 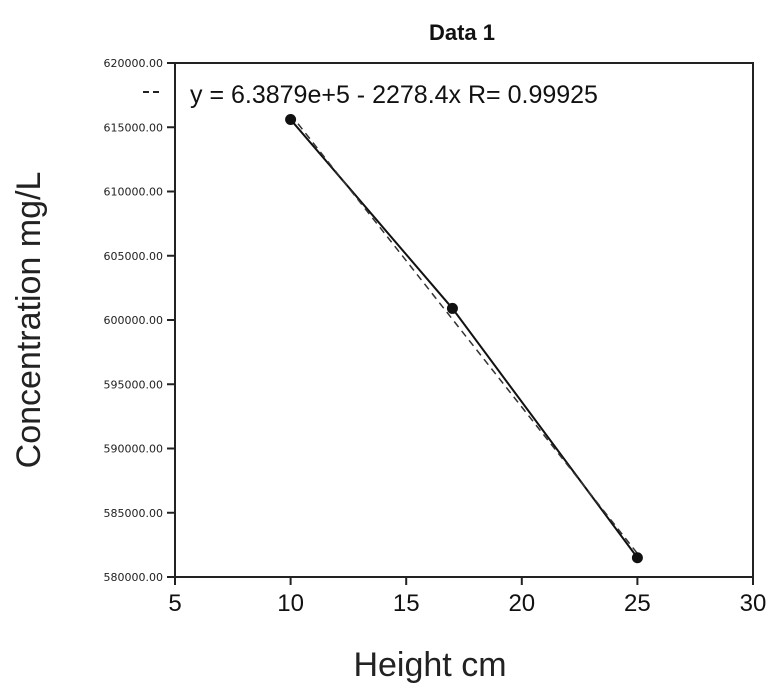 I want to click on y-tick-label: 605000.00, so click(x=134, y=256).